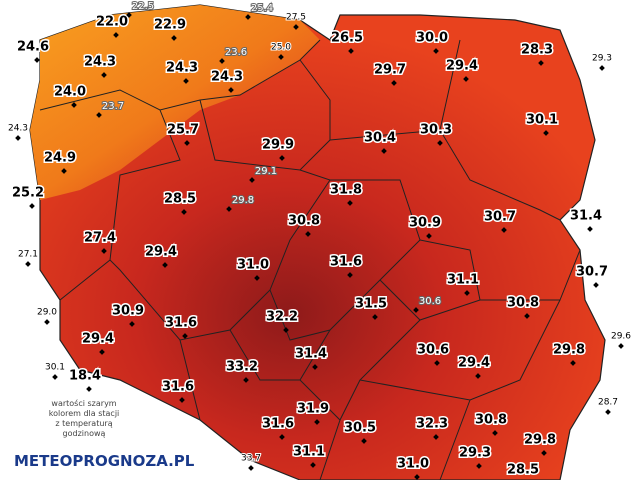 This screenshot has height=480, width=640. Describe the element at coordinates (70, 92) in the screenshot. I see `station-value: 24.0` at that location.